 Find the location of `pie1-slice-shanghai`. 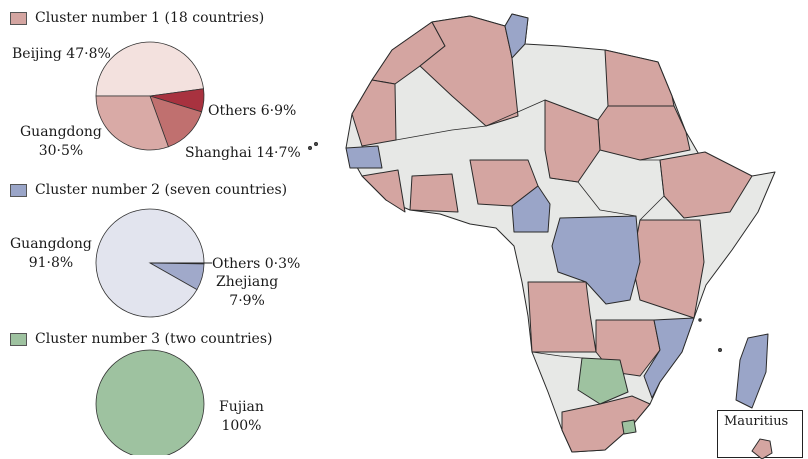

pie1-slice-shanghai is located at coordinates (176, 121).